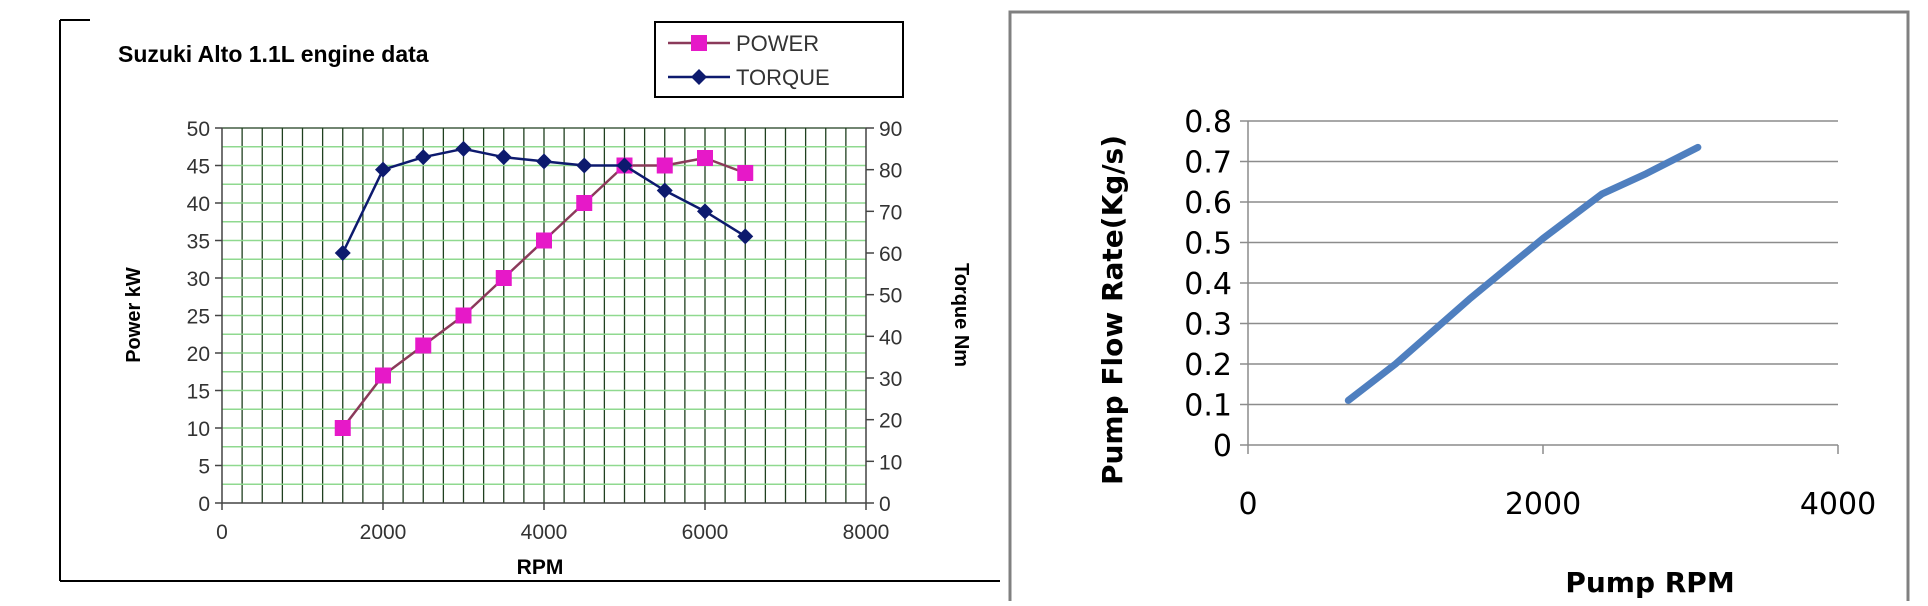  I want to click on engine-y-axis-label: Power kW, so click(134, 315).